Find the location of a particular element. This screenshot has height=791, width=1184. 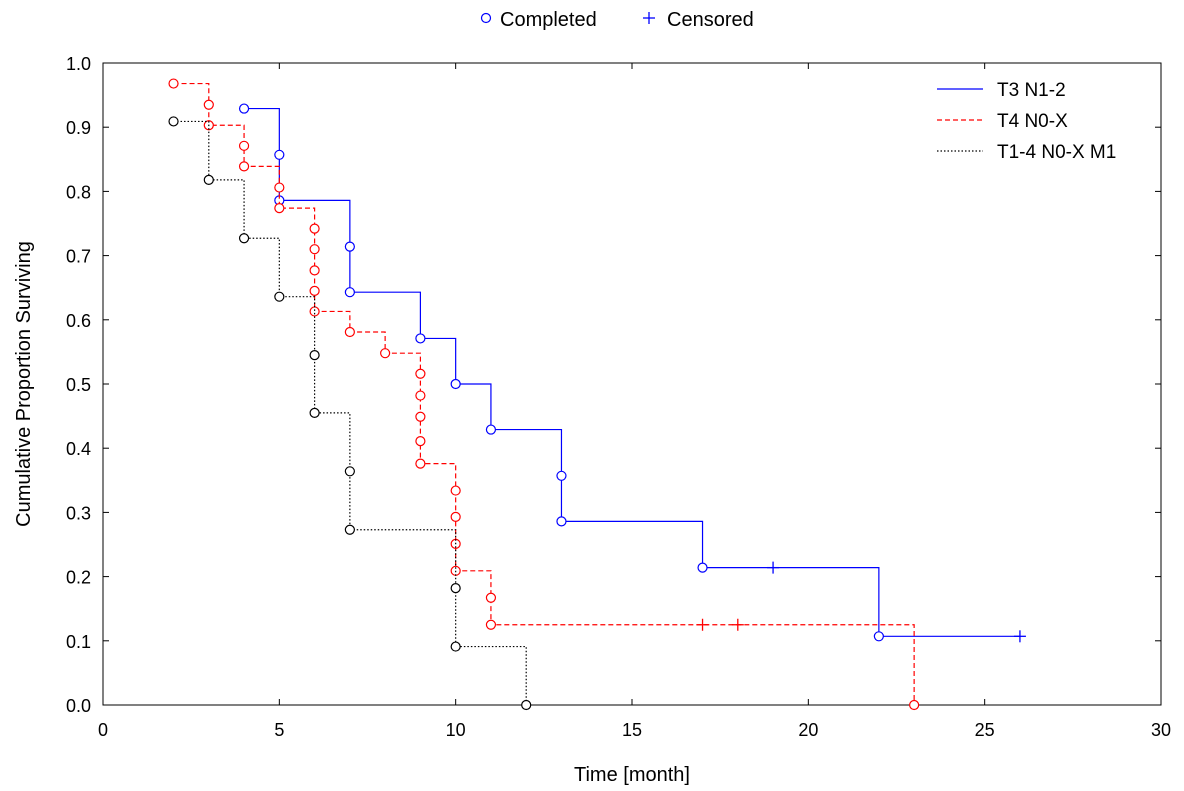

x-tick-label: 0 is located at coordinates (103, 730).